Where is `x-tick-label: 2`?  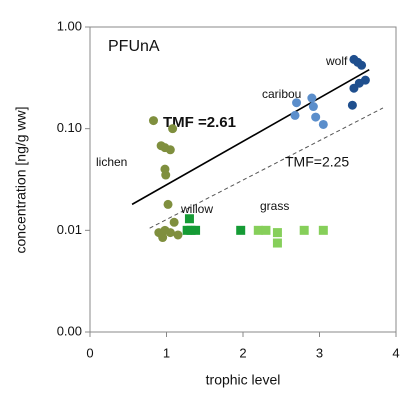 x-tick-label: 2 is located at coordinates (242, 352).